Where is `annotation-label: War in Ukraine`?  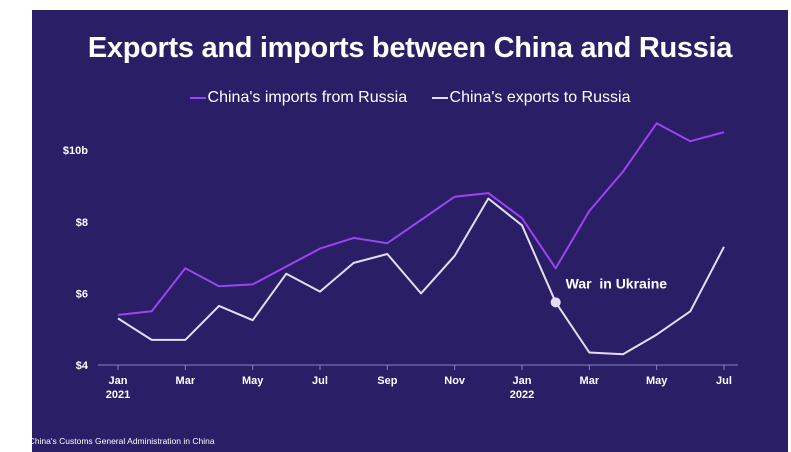 annotation-label: War in Ukraine is located at coordinates (617, 283).